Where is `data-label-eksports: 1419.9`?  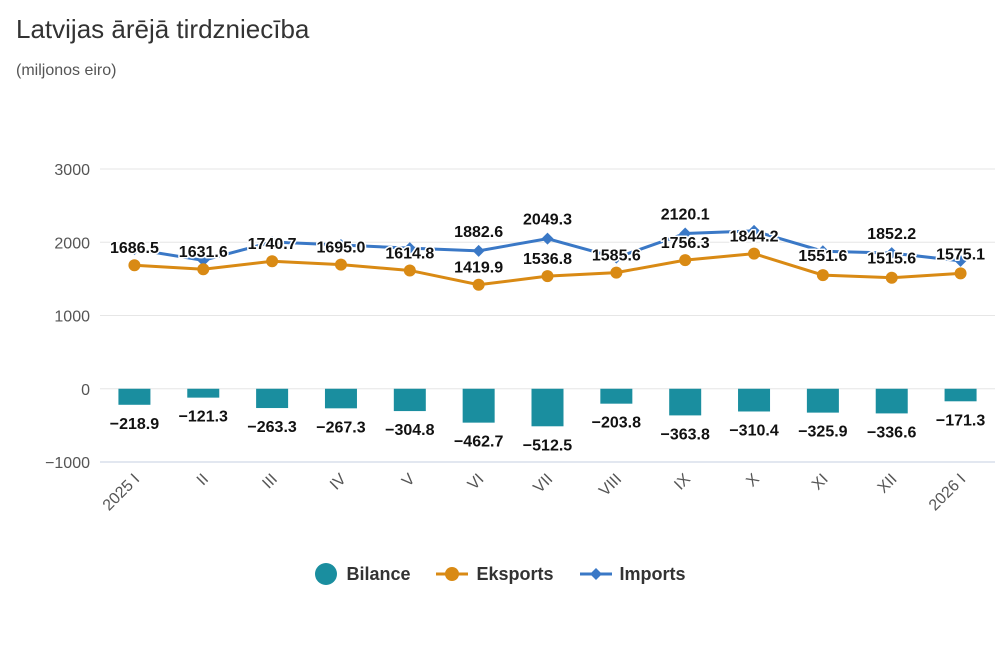 data-label-eksports: 1419.9 is located at coordinates (478, 268).